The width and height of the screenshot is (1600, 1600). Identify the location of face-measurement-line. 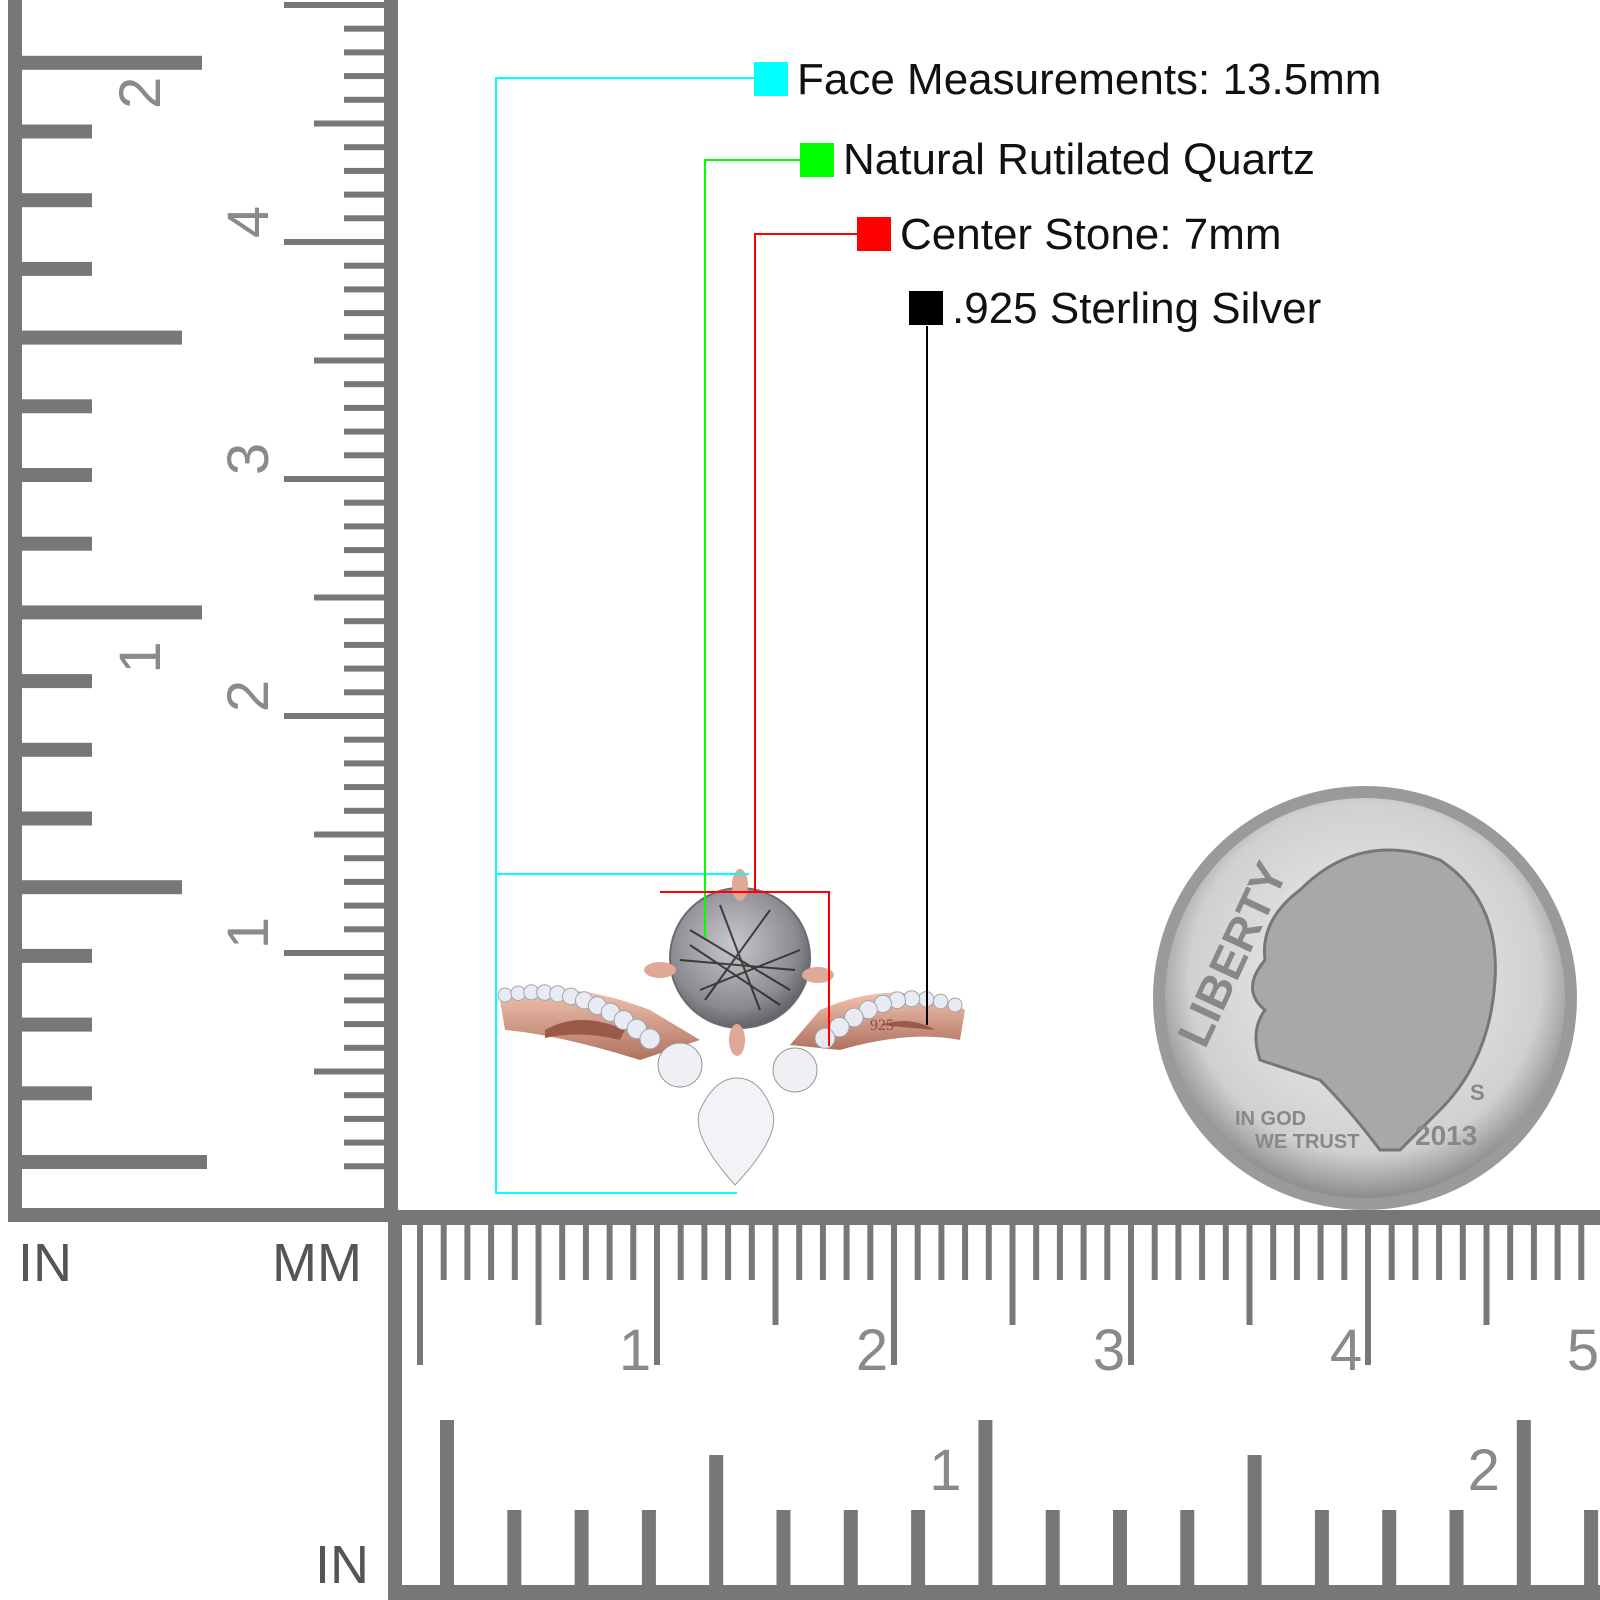
(624, 635).